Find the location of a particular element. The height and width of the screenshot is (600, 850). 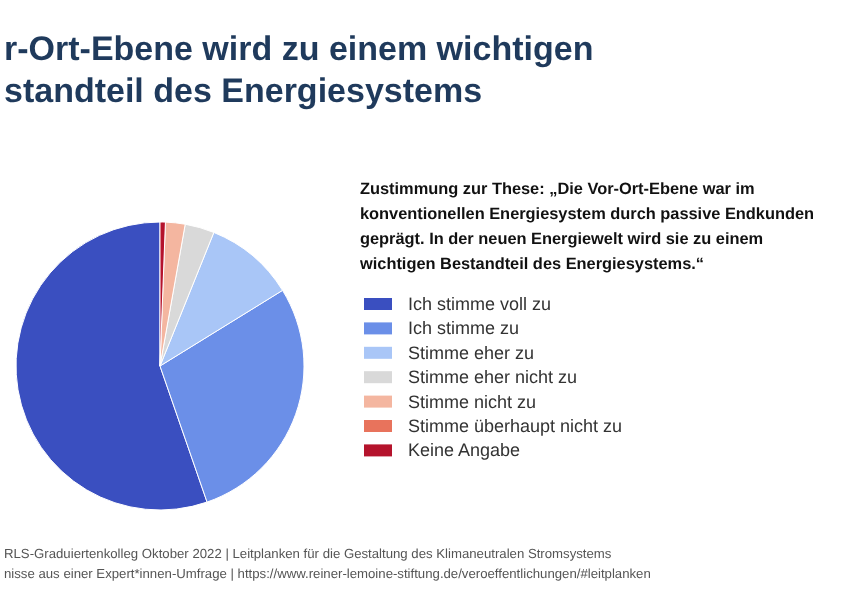

legend-label: Stimme nicht zu is located at coordinates (472, 401).